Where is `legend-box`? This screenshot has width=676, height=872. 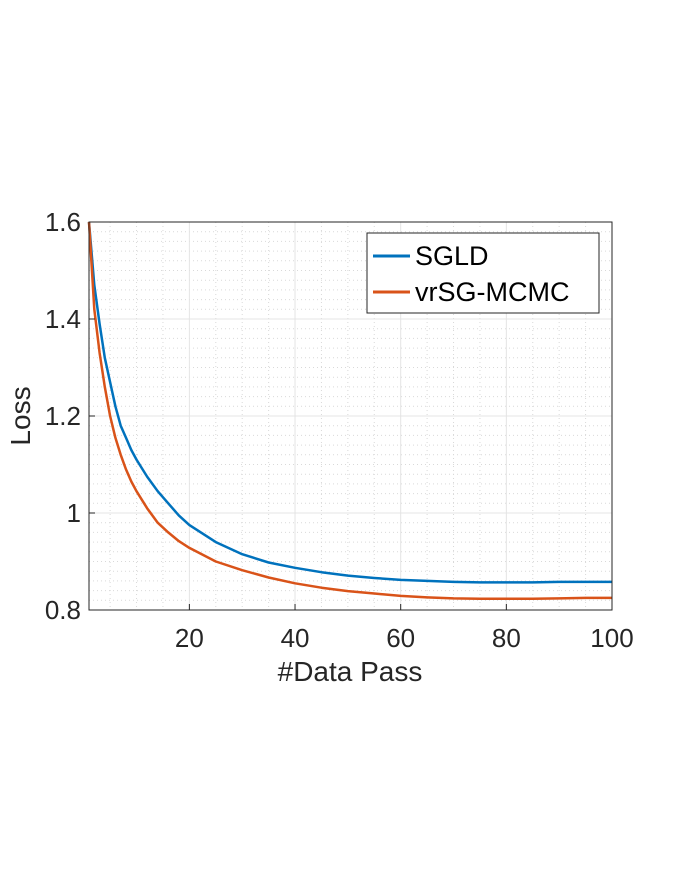 legend-box is located at coordinates (483, 273).